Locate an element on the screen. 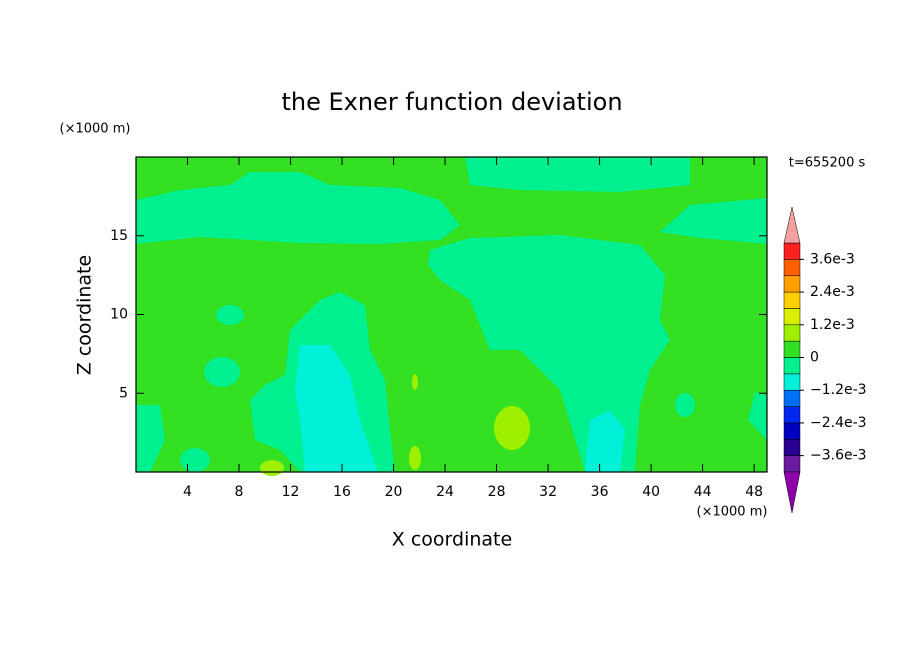  x-unit: (×1000 m) is located at coordinates (732, 512).